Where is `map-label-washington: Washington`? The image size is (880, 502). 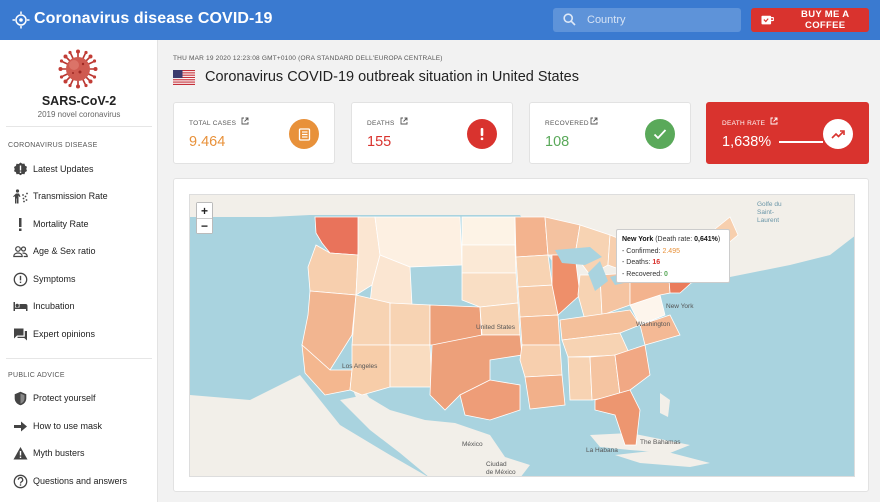
map-label-washington: Washington is located at coordinates (653, 324).